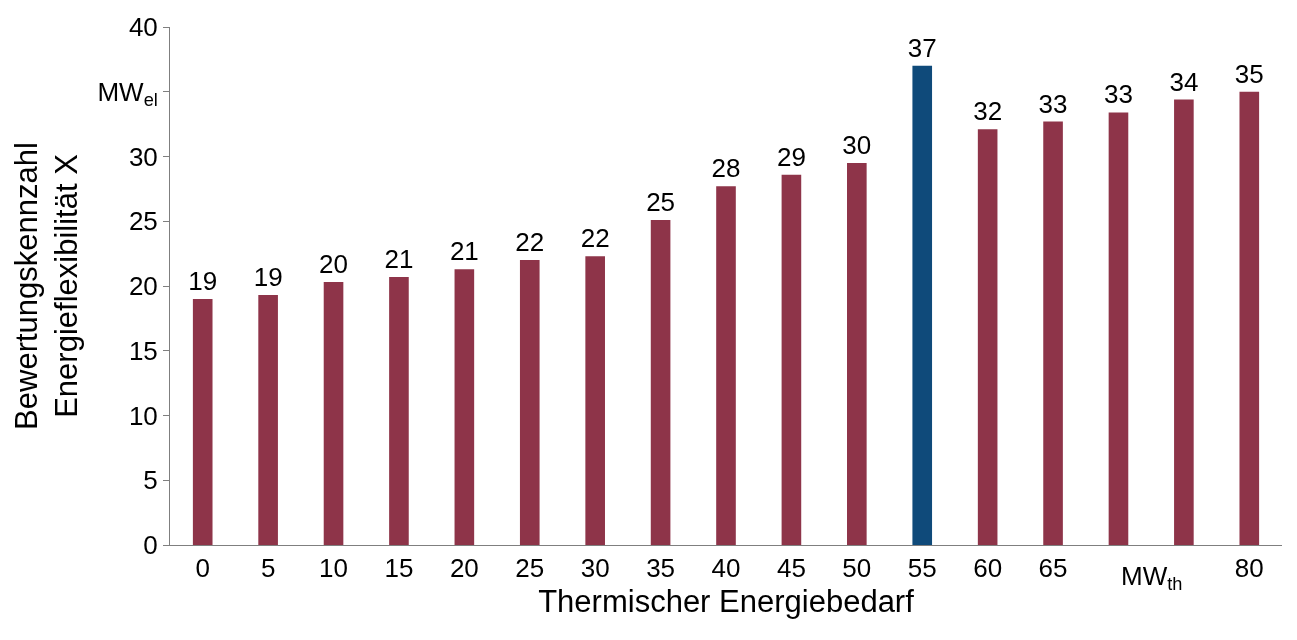 Image resolution: width=1297 pixels, height=640 pixels. What do you see at coordinates (143, 415) in the screenshot?
I see `y-tick-label: 10` at bounding box center [143, 415].